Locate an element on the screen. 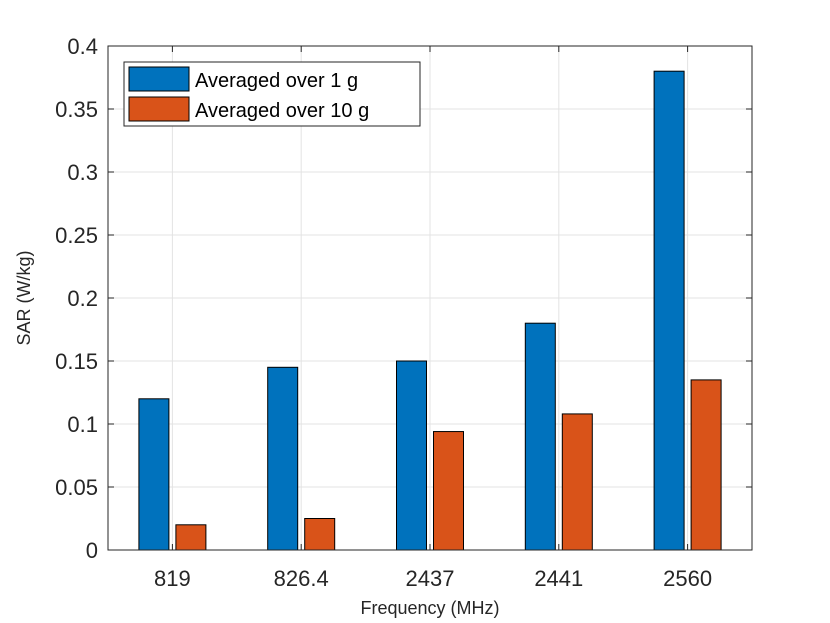  x-tick-label: 2560 is located at coordinates (687, 578).